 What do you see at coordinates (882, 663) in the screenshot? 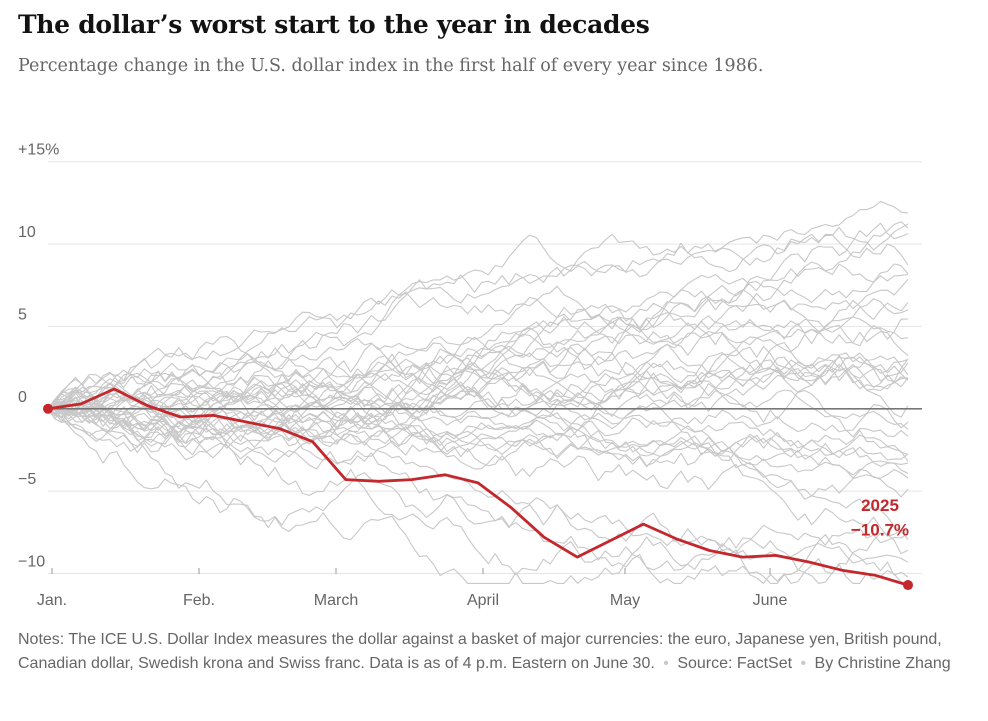
I see `notes-byline: By Christine Zhang` at bounding box center [882, 663].